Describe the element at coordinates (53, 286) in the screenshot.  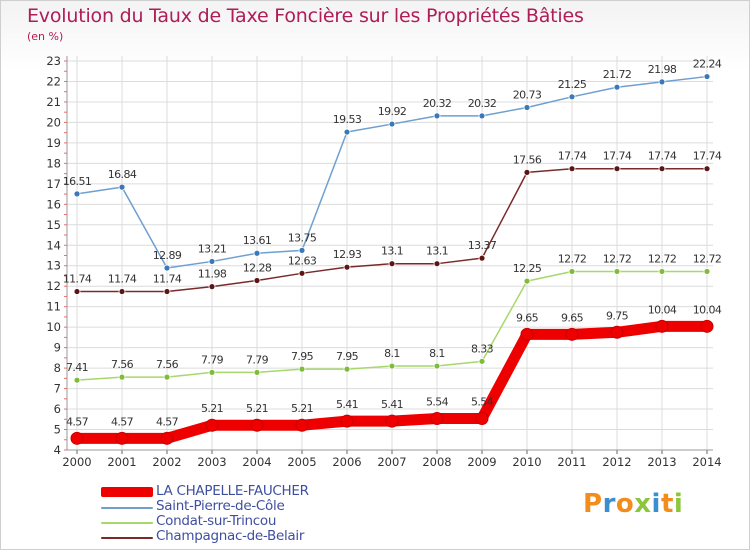
I see `y-tick-label: 12` at that location.